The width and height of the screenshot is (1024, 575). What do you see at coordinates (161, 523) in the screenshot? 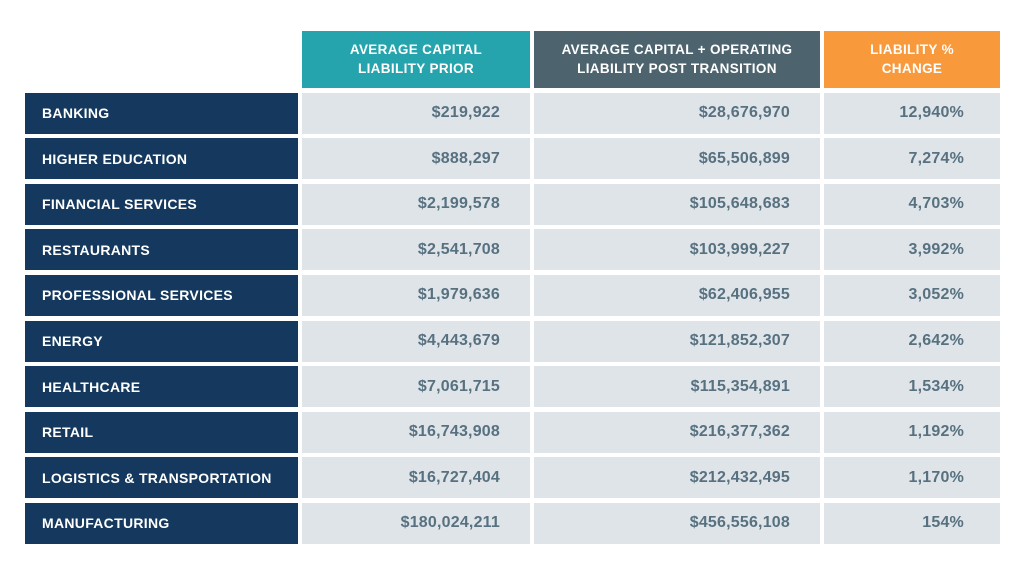
I see `row-label-manufacturing: MANUFACTURING` at bounding box center [161, 523].